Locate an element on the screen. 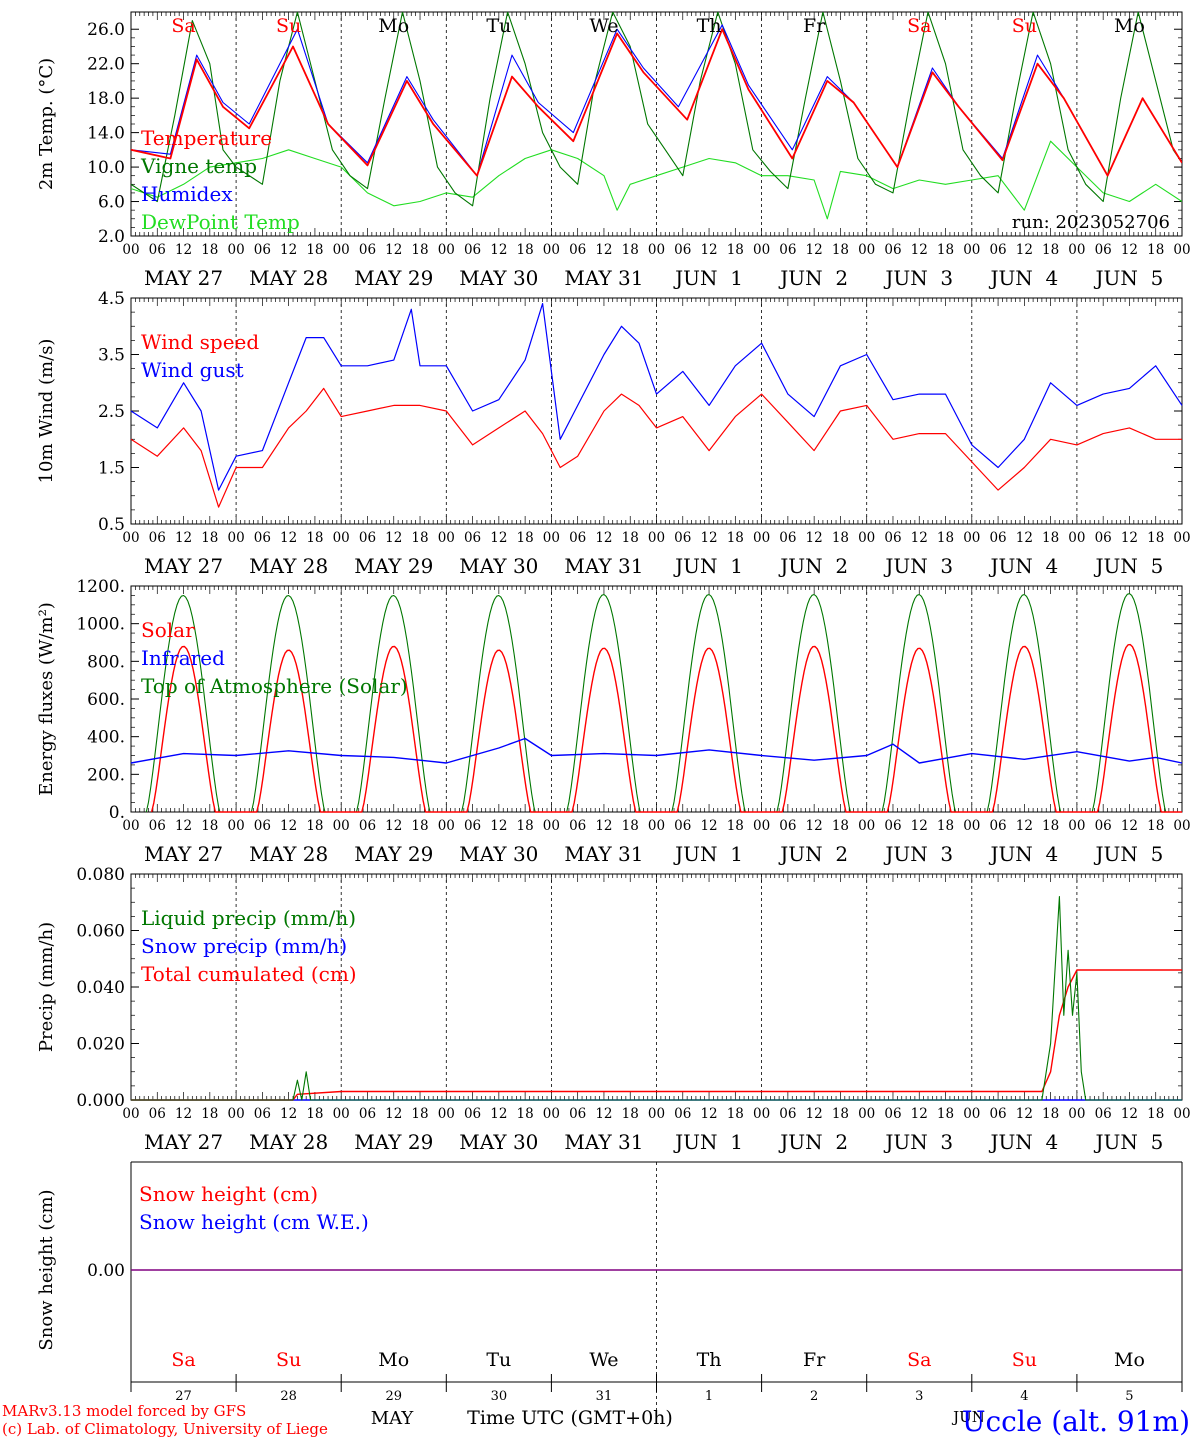 This screenshot has width=1194, height=1440. station-label: Uccle (alt. 91m) is located at coordinates (1076, 1421).